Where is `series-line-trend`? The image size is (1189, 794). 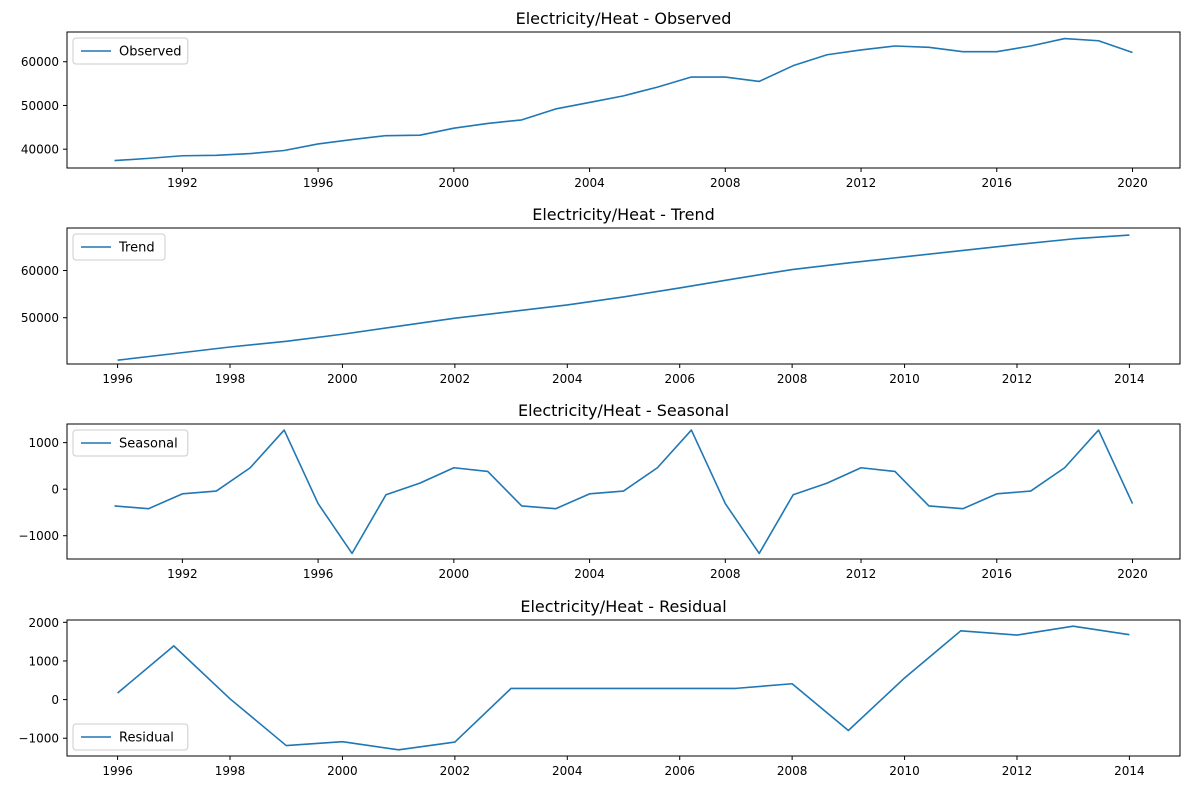 series-line-trend is located at coordinates (623, 298).